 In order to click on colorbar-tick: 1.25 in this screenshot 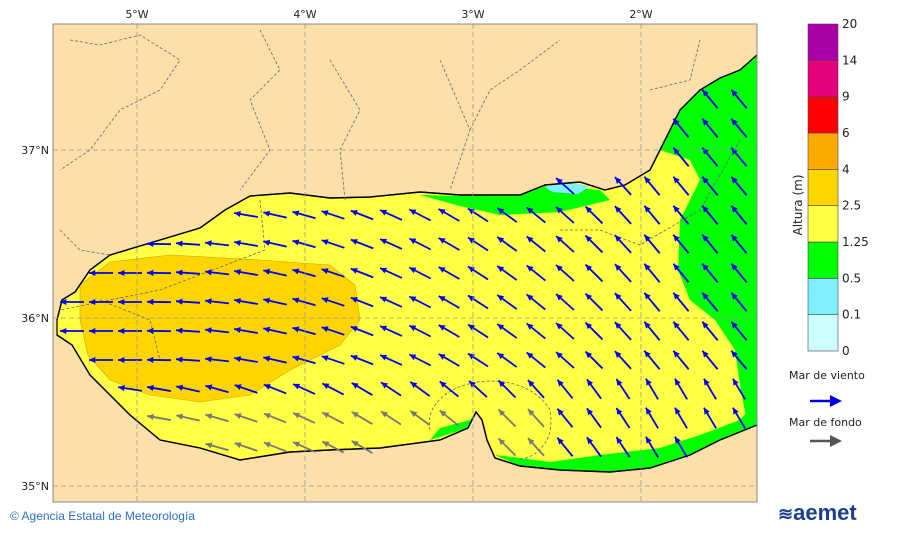, I will do `click(855, 242)`.